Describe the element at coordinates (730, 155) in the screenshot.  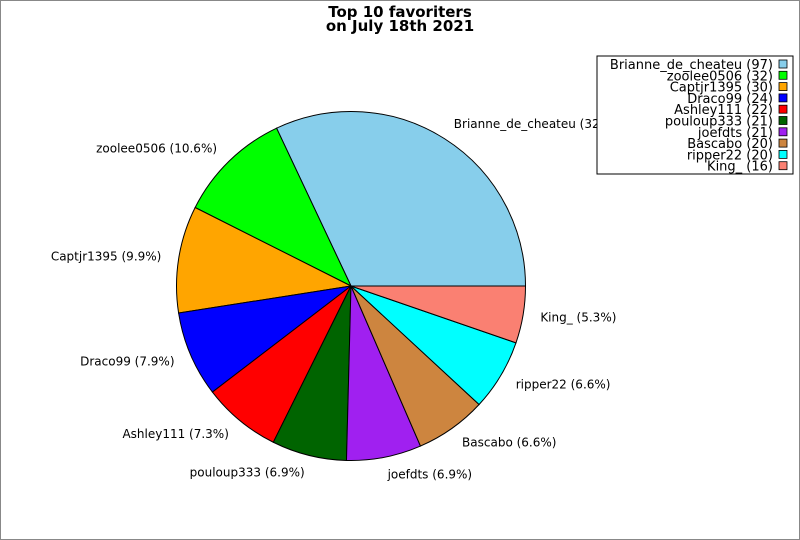
I see `legend-entry: ripper22 (20)` at that location.